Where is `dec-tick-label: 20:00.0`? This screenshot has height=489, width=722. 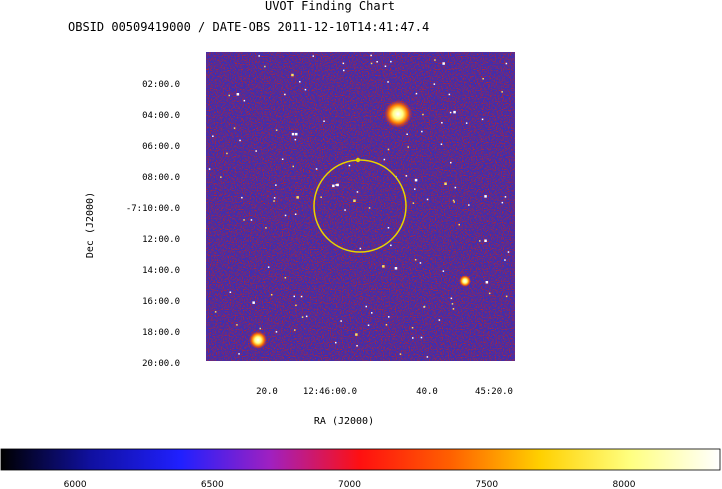 dec-tick-label: 20:00.0 is located at coordinates (161, 364).